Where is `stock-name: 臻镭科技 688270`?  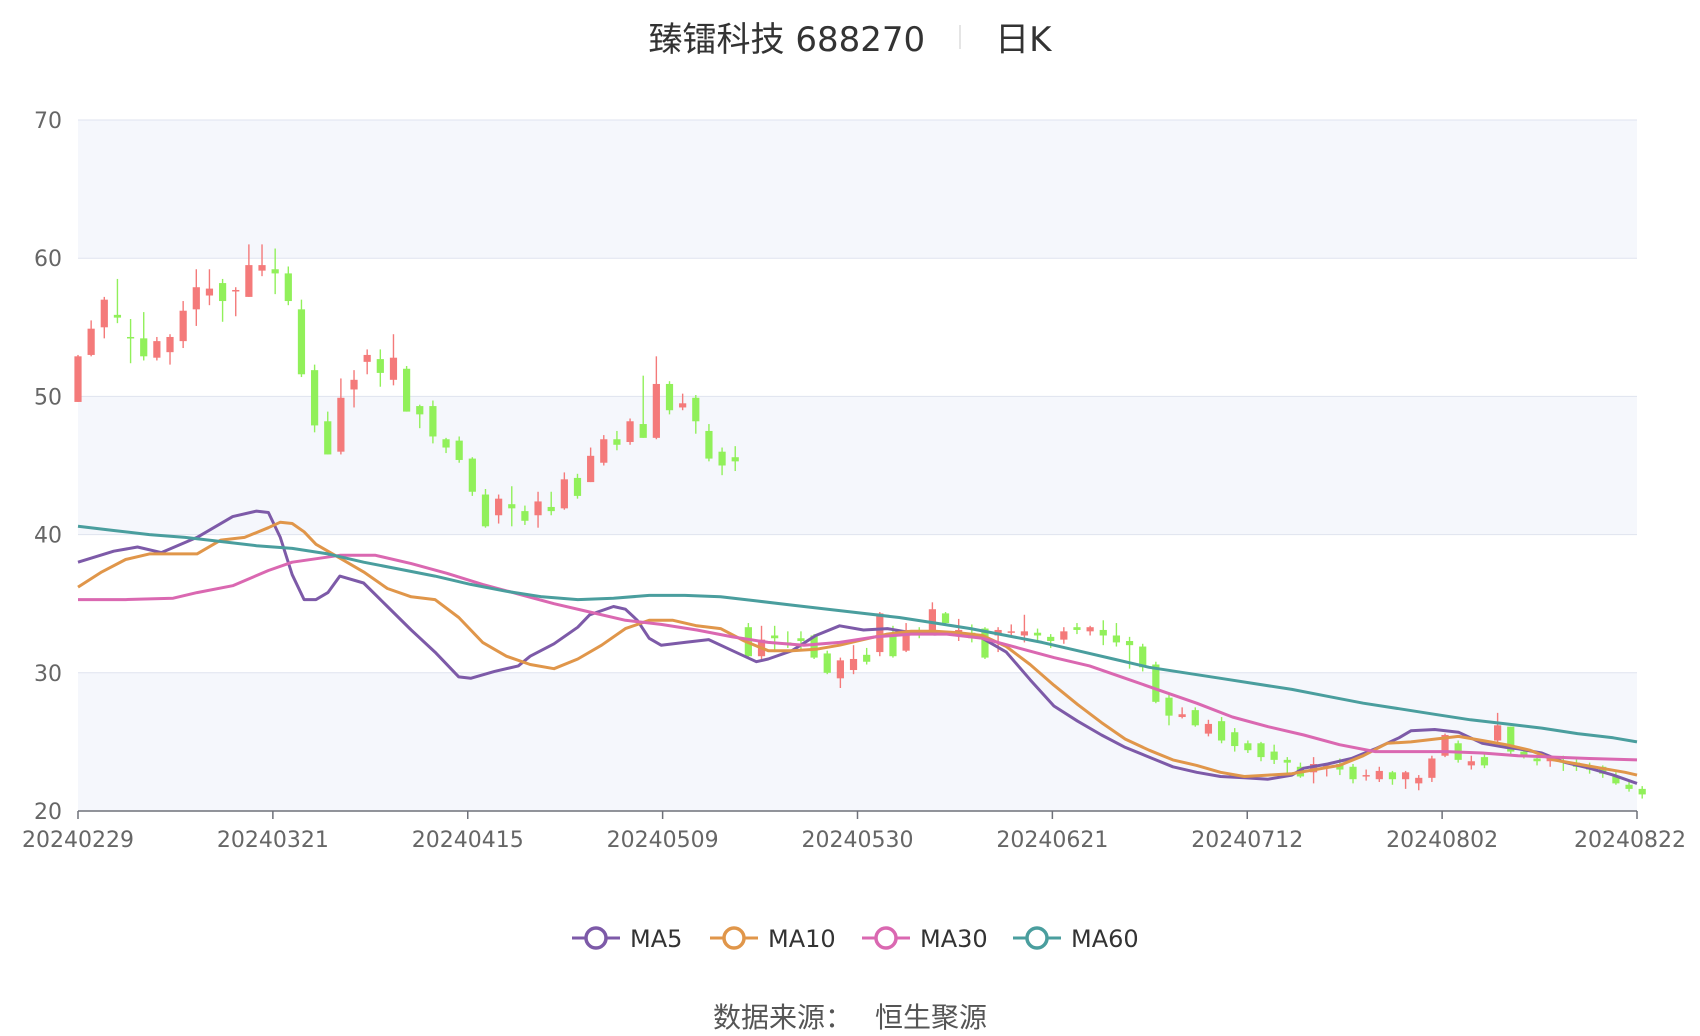
stock-name: 臻镭科技 688270 is located at coordinates (787, 40).